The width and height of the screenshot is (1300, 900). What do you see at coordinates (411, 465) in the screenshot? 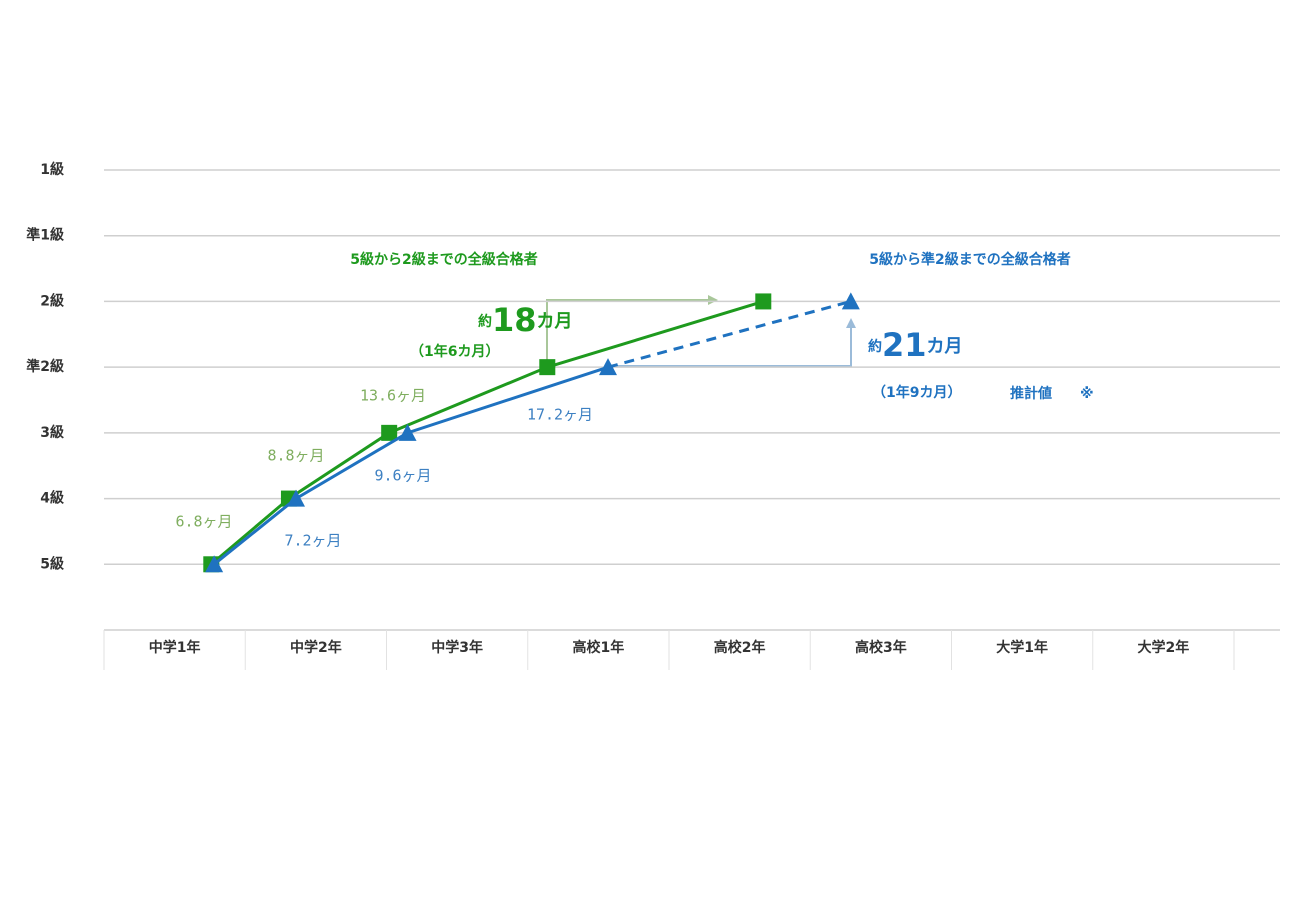
I see `series-line` at bounding box center [411, 465].